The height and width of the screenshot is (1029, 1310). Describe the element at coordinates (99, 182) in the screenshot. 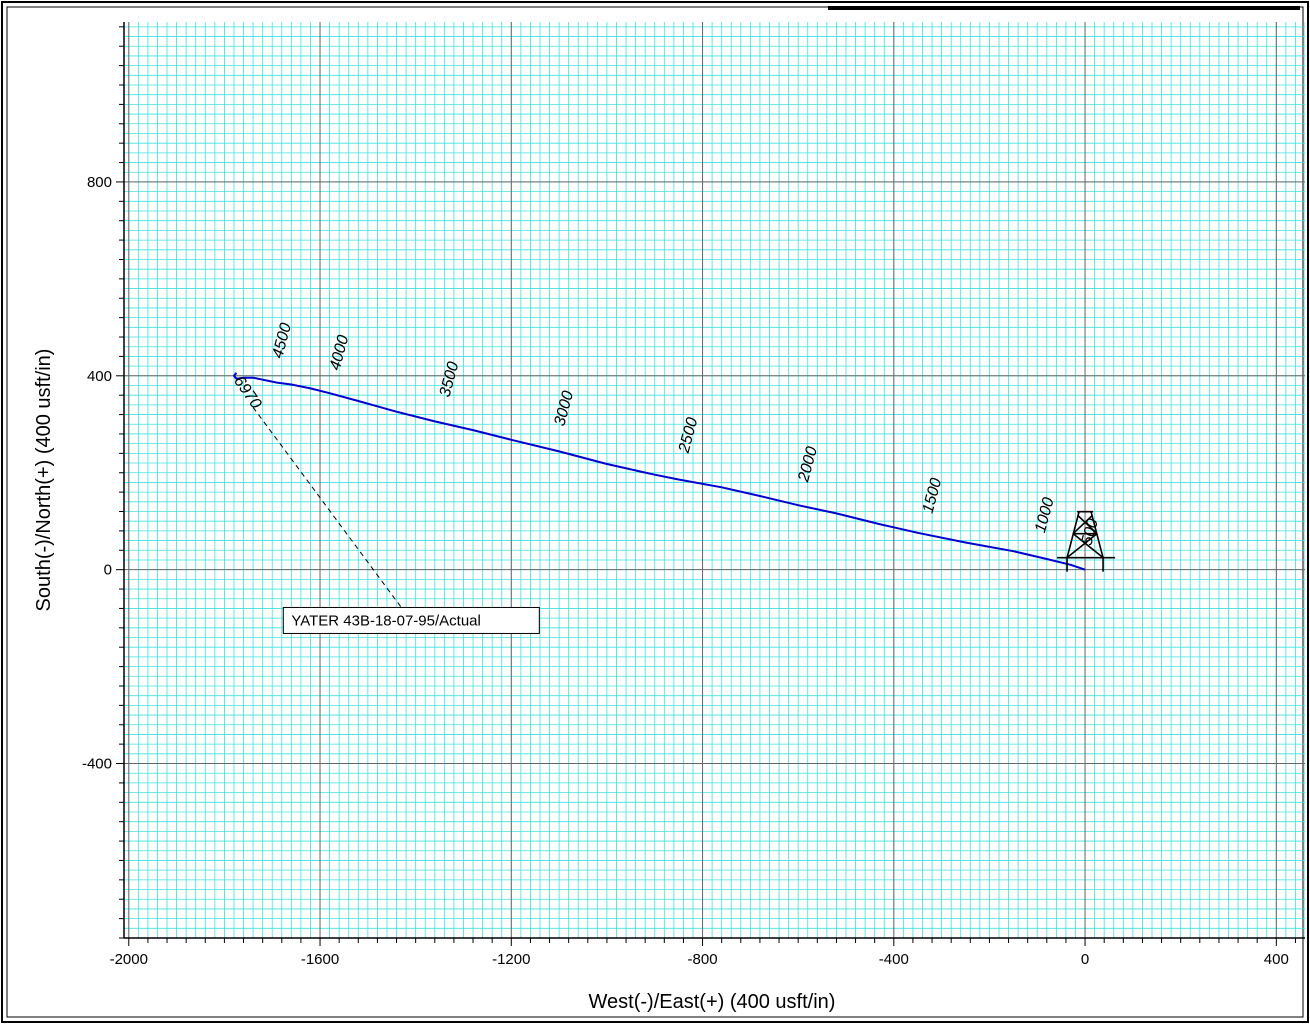

I see `y-tick-label: 800` at that location.